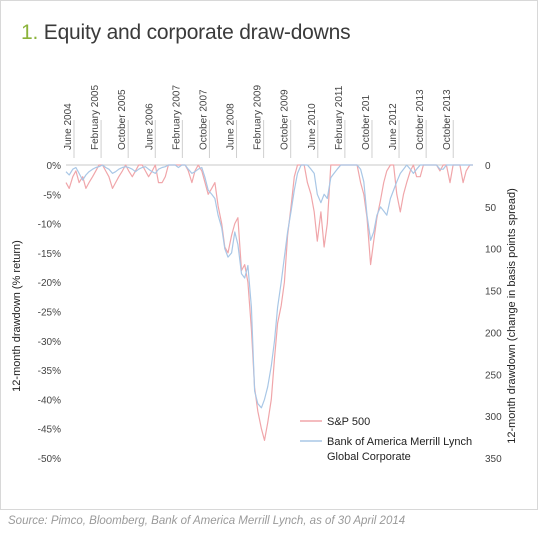 Image resolution: width=540 pixels, height=540 pixels. What do you see at coordinates (339, 117) in the screenshot?
I see `x-tick-label: February 2011` at bounding box center [339, 117].